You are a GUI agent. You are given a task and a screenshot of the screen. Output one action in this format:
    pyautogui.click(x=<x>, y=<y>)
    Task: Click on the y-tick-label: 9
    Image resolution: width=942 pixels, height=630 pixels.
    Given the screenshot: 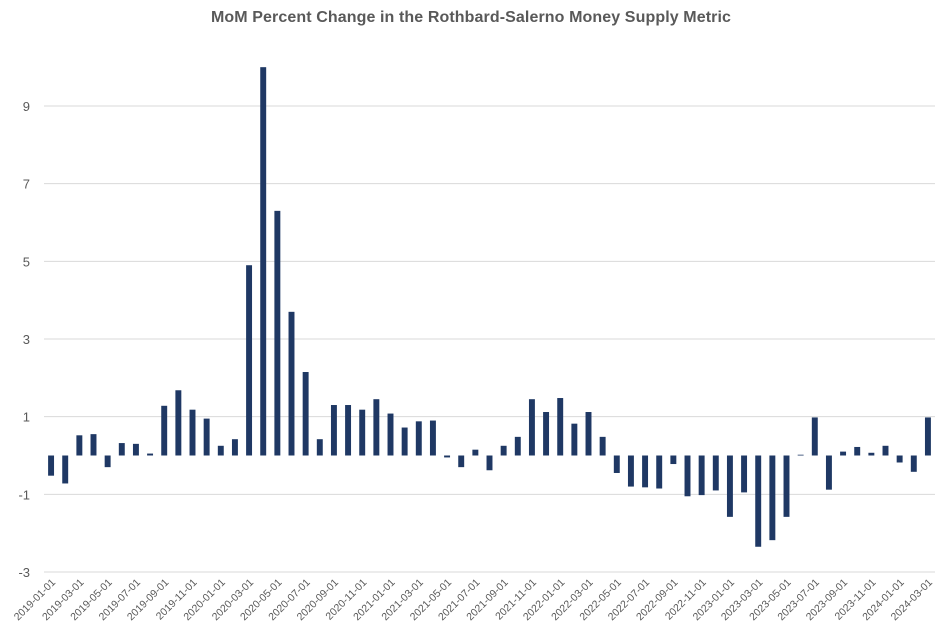 What is the action you would take?
    pyautogui.click(x=26, y=106)
    